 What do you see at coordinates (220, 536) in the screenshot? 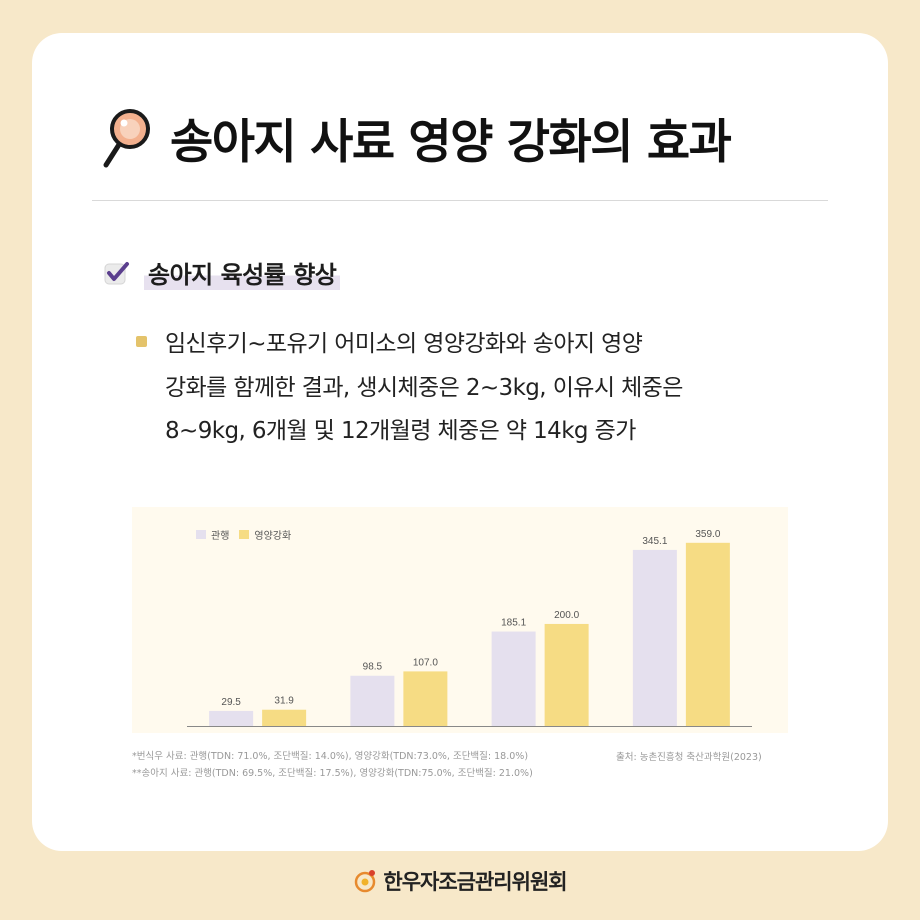
I see `legend-label: 관행` at bounding box center [220, 536].